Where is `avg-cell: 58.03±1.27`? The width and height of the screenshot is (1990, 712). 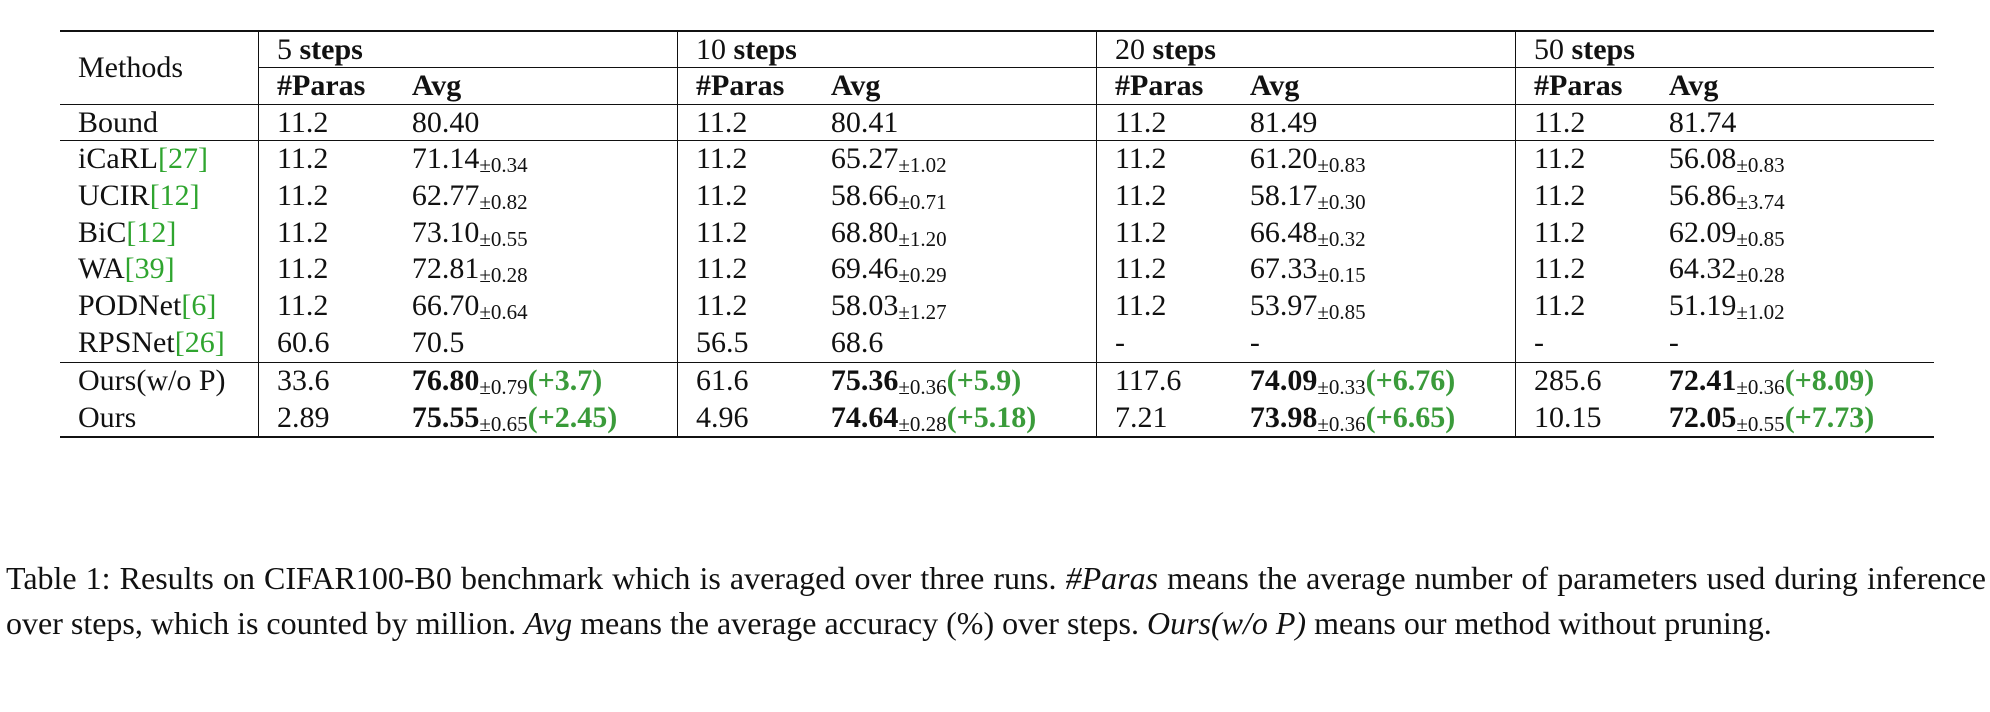
avg-cell: 58.03±1.27 is located at coordinates (955, 306).